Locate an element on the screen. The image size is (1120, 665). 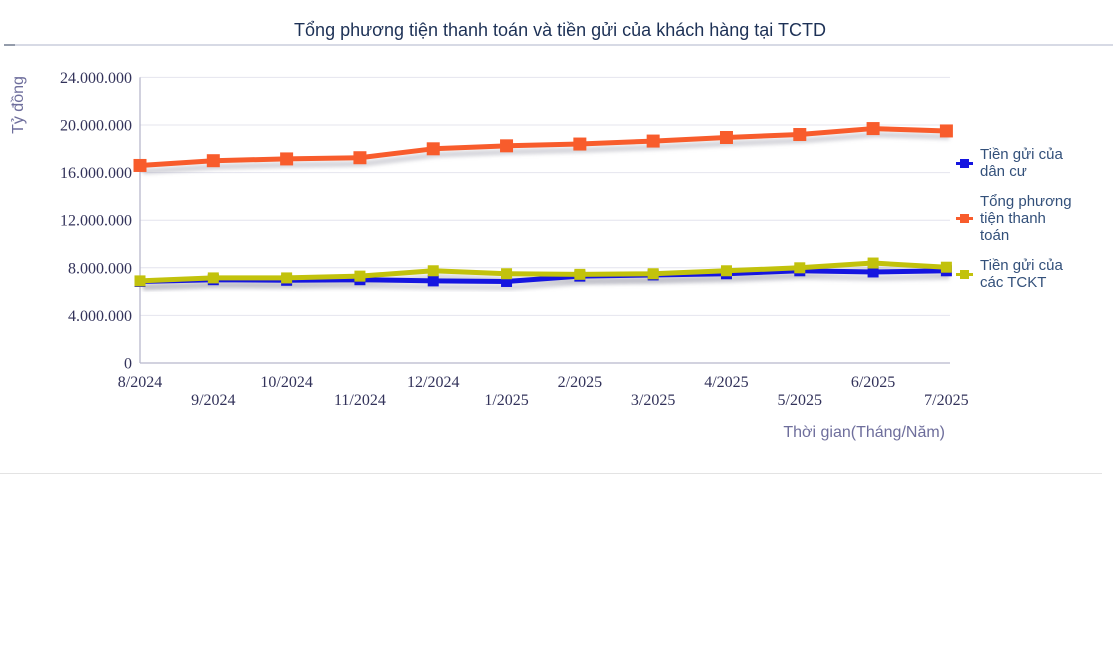
legend-label: Tiền gửi của các TCKT is located at coordinates (1021, 274).